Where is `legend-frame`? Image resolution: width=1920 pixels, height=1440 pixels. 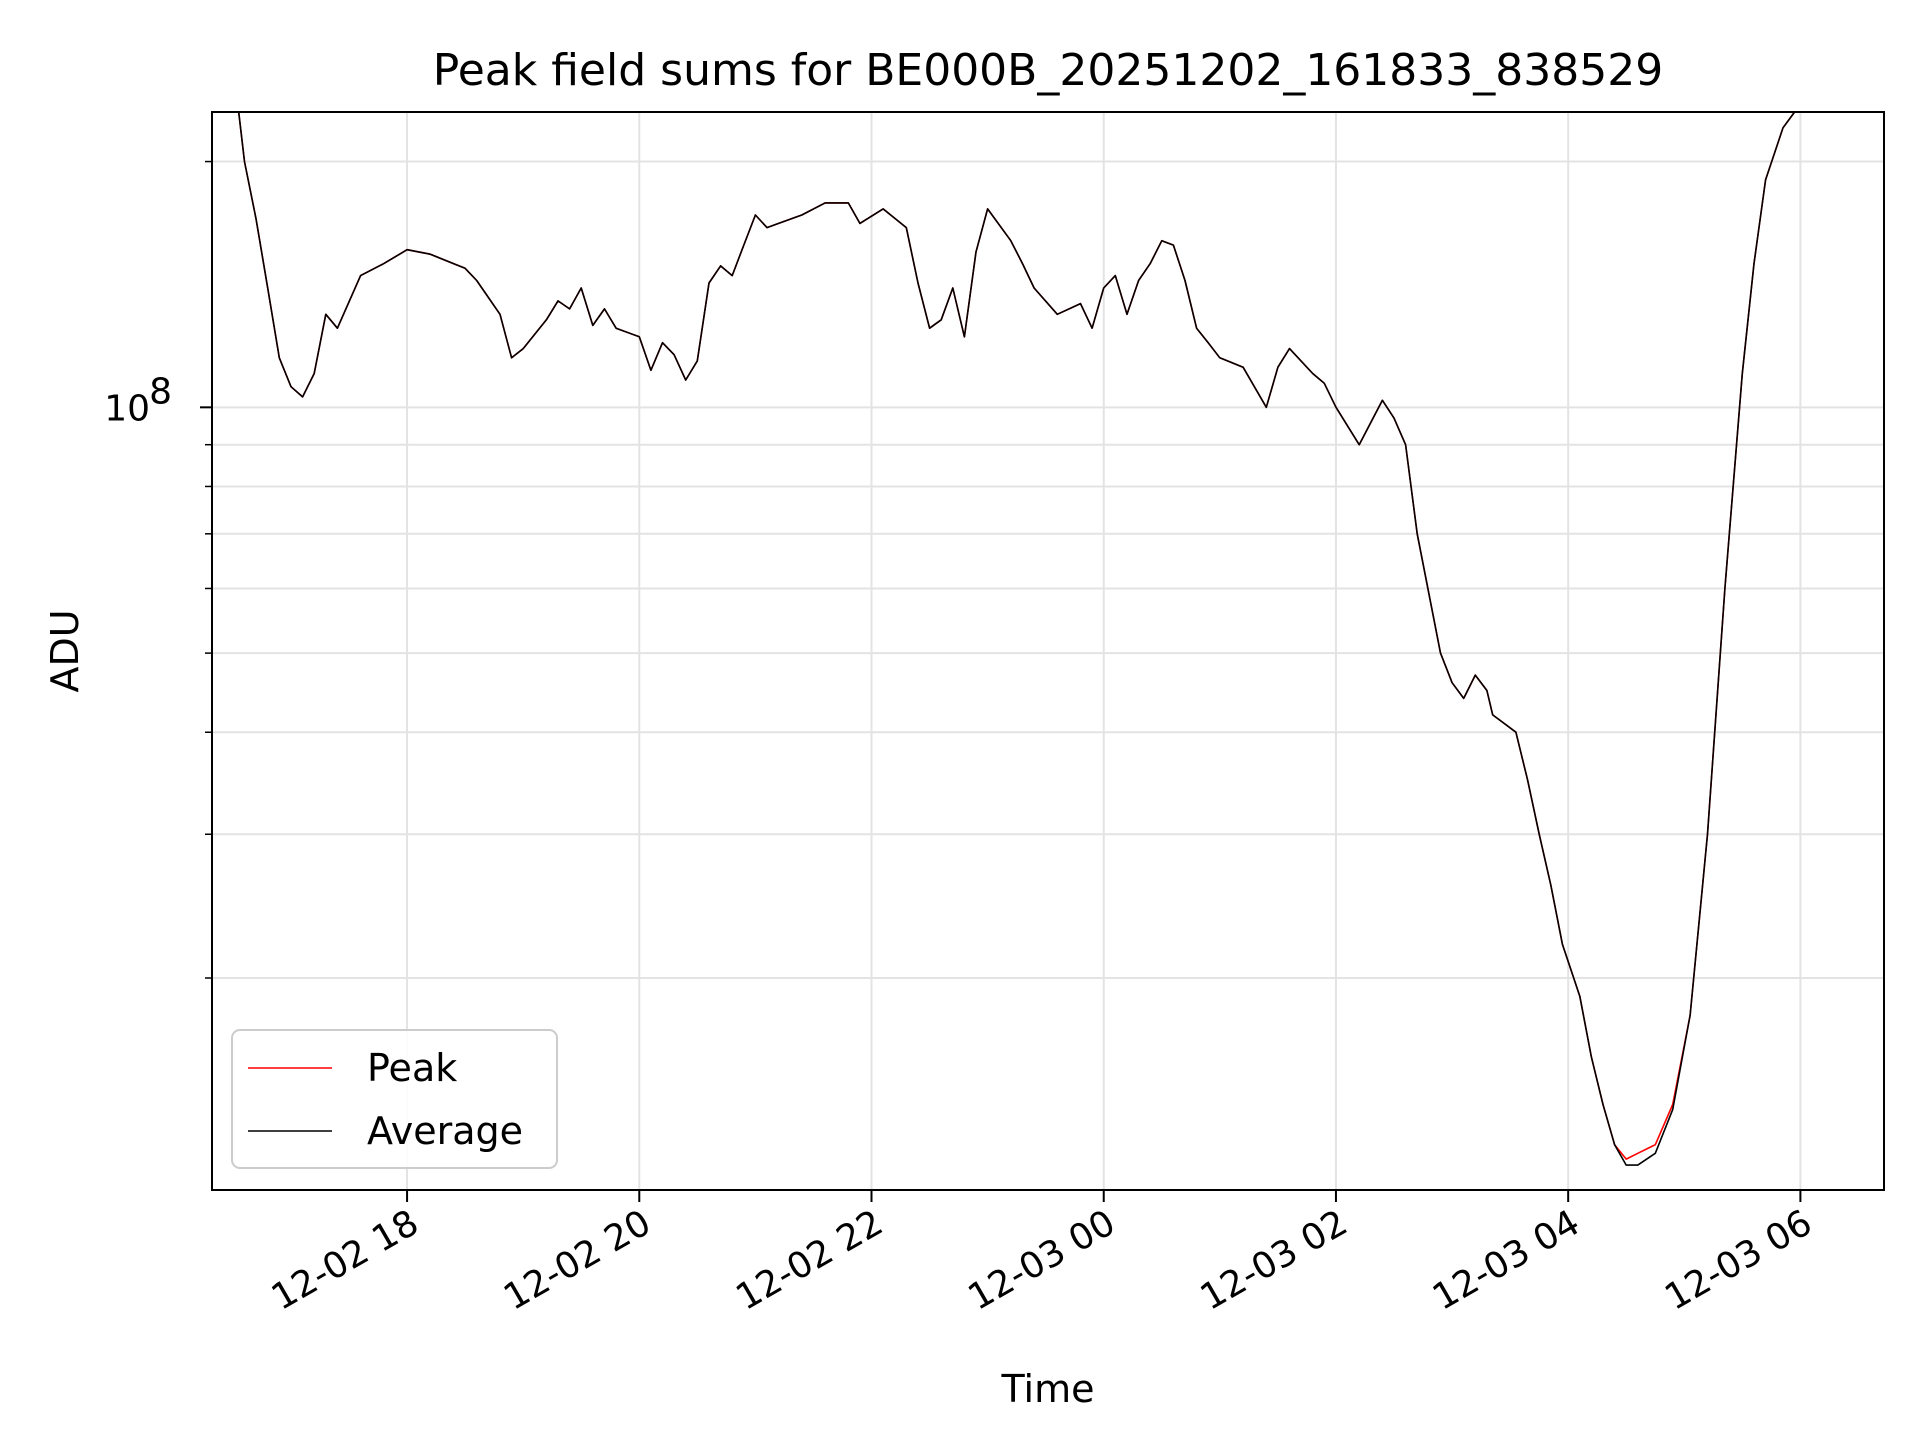 legend-frame is located at coordinates (394, 1099).